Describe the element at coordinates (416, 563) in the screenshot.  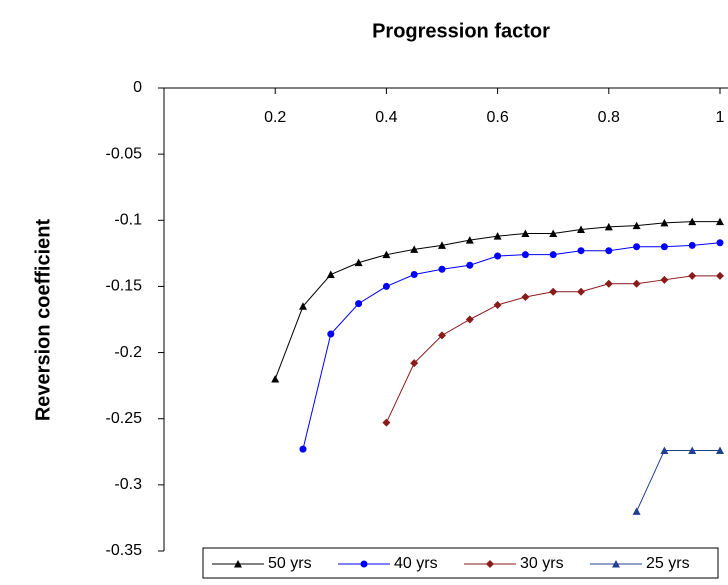
I see `legend-label: 40 yrs` at that location.